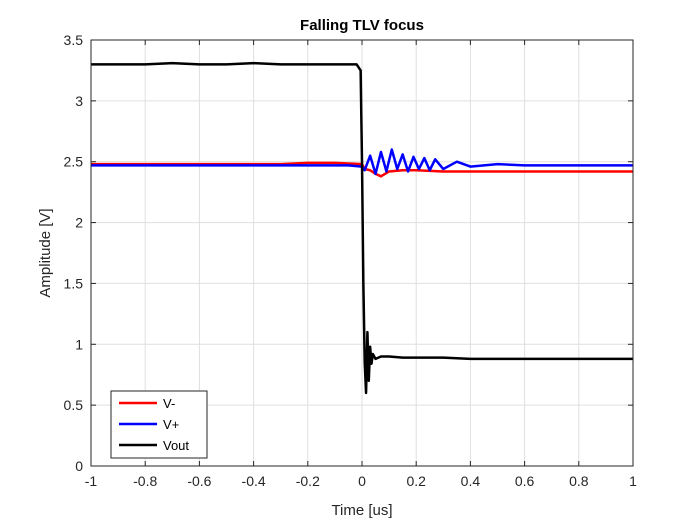 Image resolution: width=700 pixels, height=525 pixels. Describe the element at coordinates (145, 481) in the screenshot. I see `x-tick-label: -0.8` at that location.